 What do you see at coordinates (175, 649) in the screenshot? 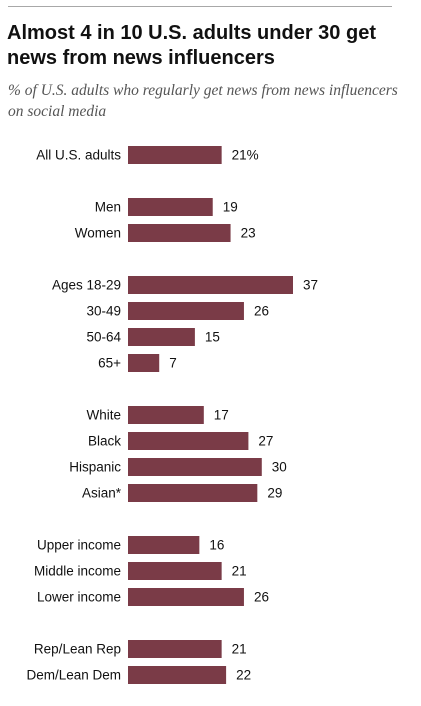
I see `bar-rep-lean-rep` at bounding box center [175, 649].